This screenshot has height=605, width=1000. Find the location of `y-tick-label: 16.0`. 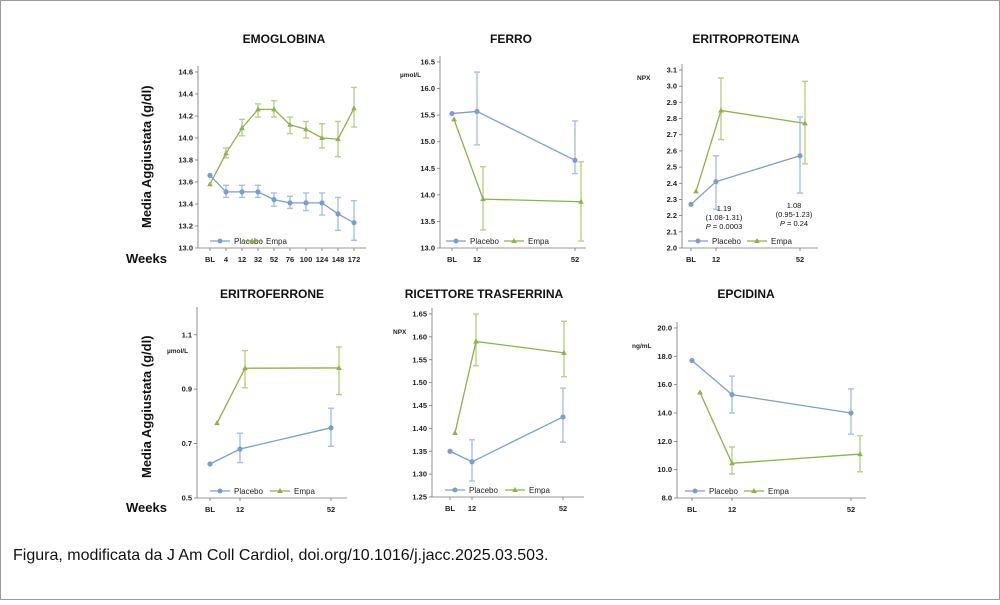

y-tick-label: 16.0 is located at coordinates (664, 384).